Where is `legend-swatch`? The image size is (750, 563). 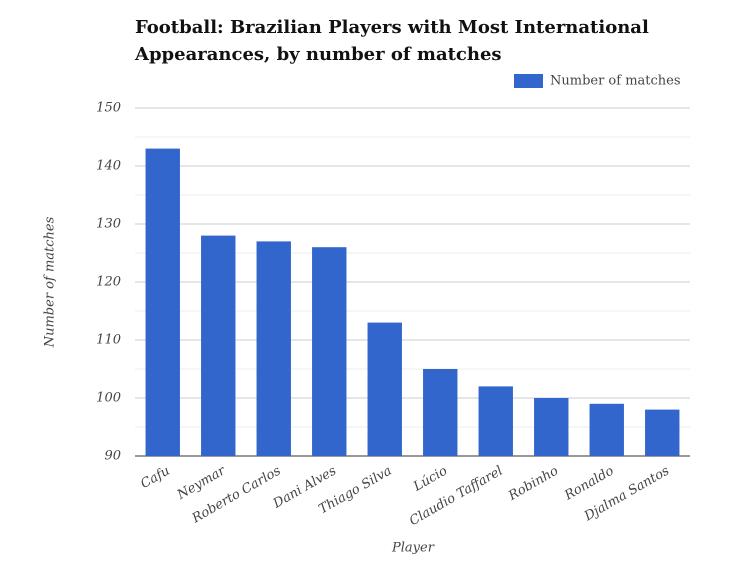
legend-swatch is located at coordinates (528, 81).